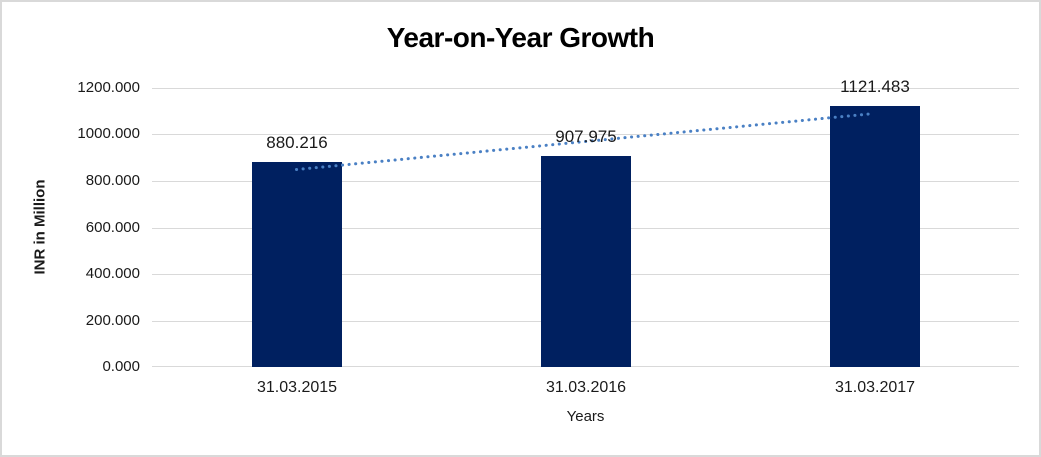 This screenshot has height=457, width=1041. Describe the element at coordinates (875, 86) in the screenshot. I see `bar-value-label: 1121.483` at that location.